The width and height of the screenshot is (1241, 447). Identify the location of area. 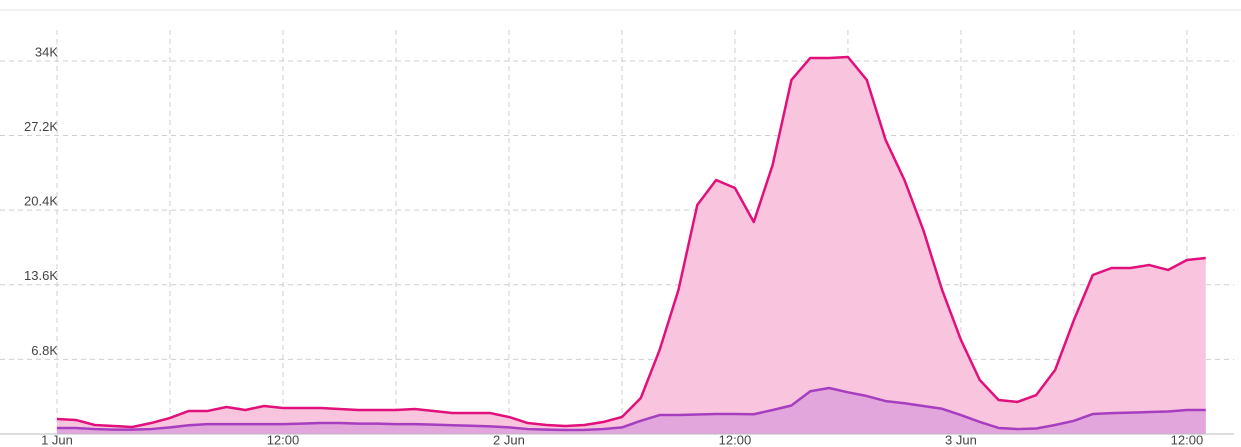
(631, 411).